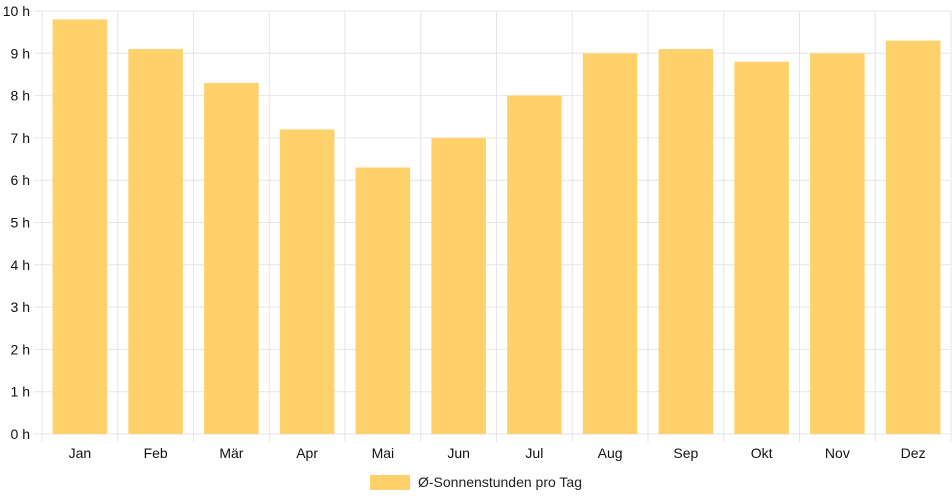 The width and height of the screenshot is (952, 500). Describe the element at coordinates (497, 453) in the screenshot. I see `x-axis-ticks: Jan Feb Mär Apr Mai Jun Jul Aug Sep Okt Nov Dez` at that location.